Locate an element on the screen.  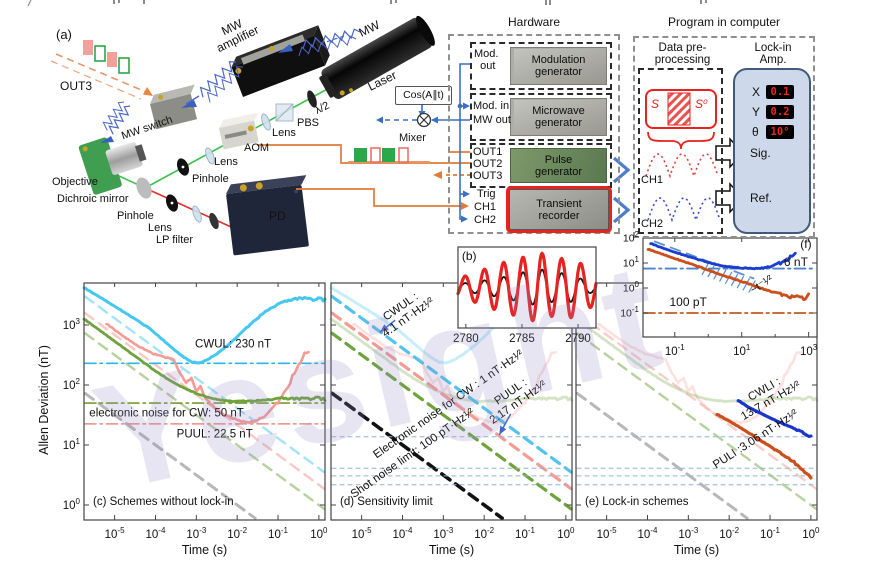
pulse-train-mid is located at coordinates (389, 155).